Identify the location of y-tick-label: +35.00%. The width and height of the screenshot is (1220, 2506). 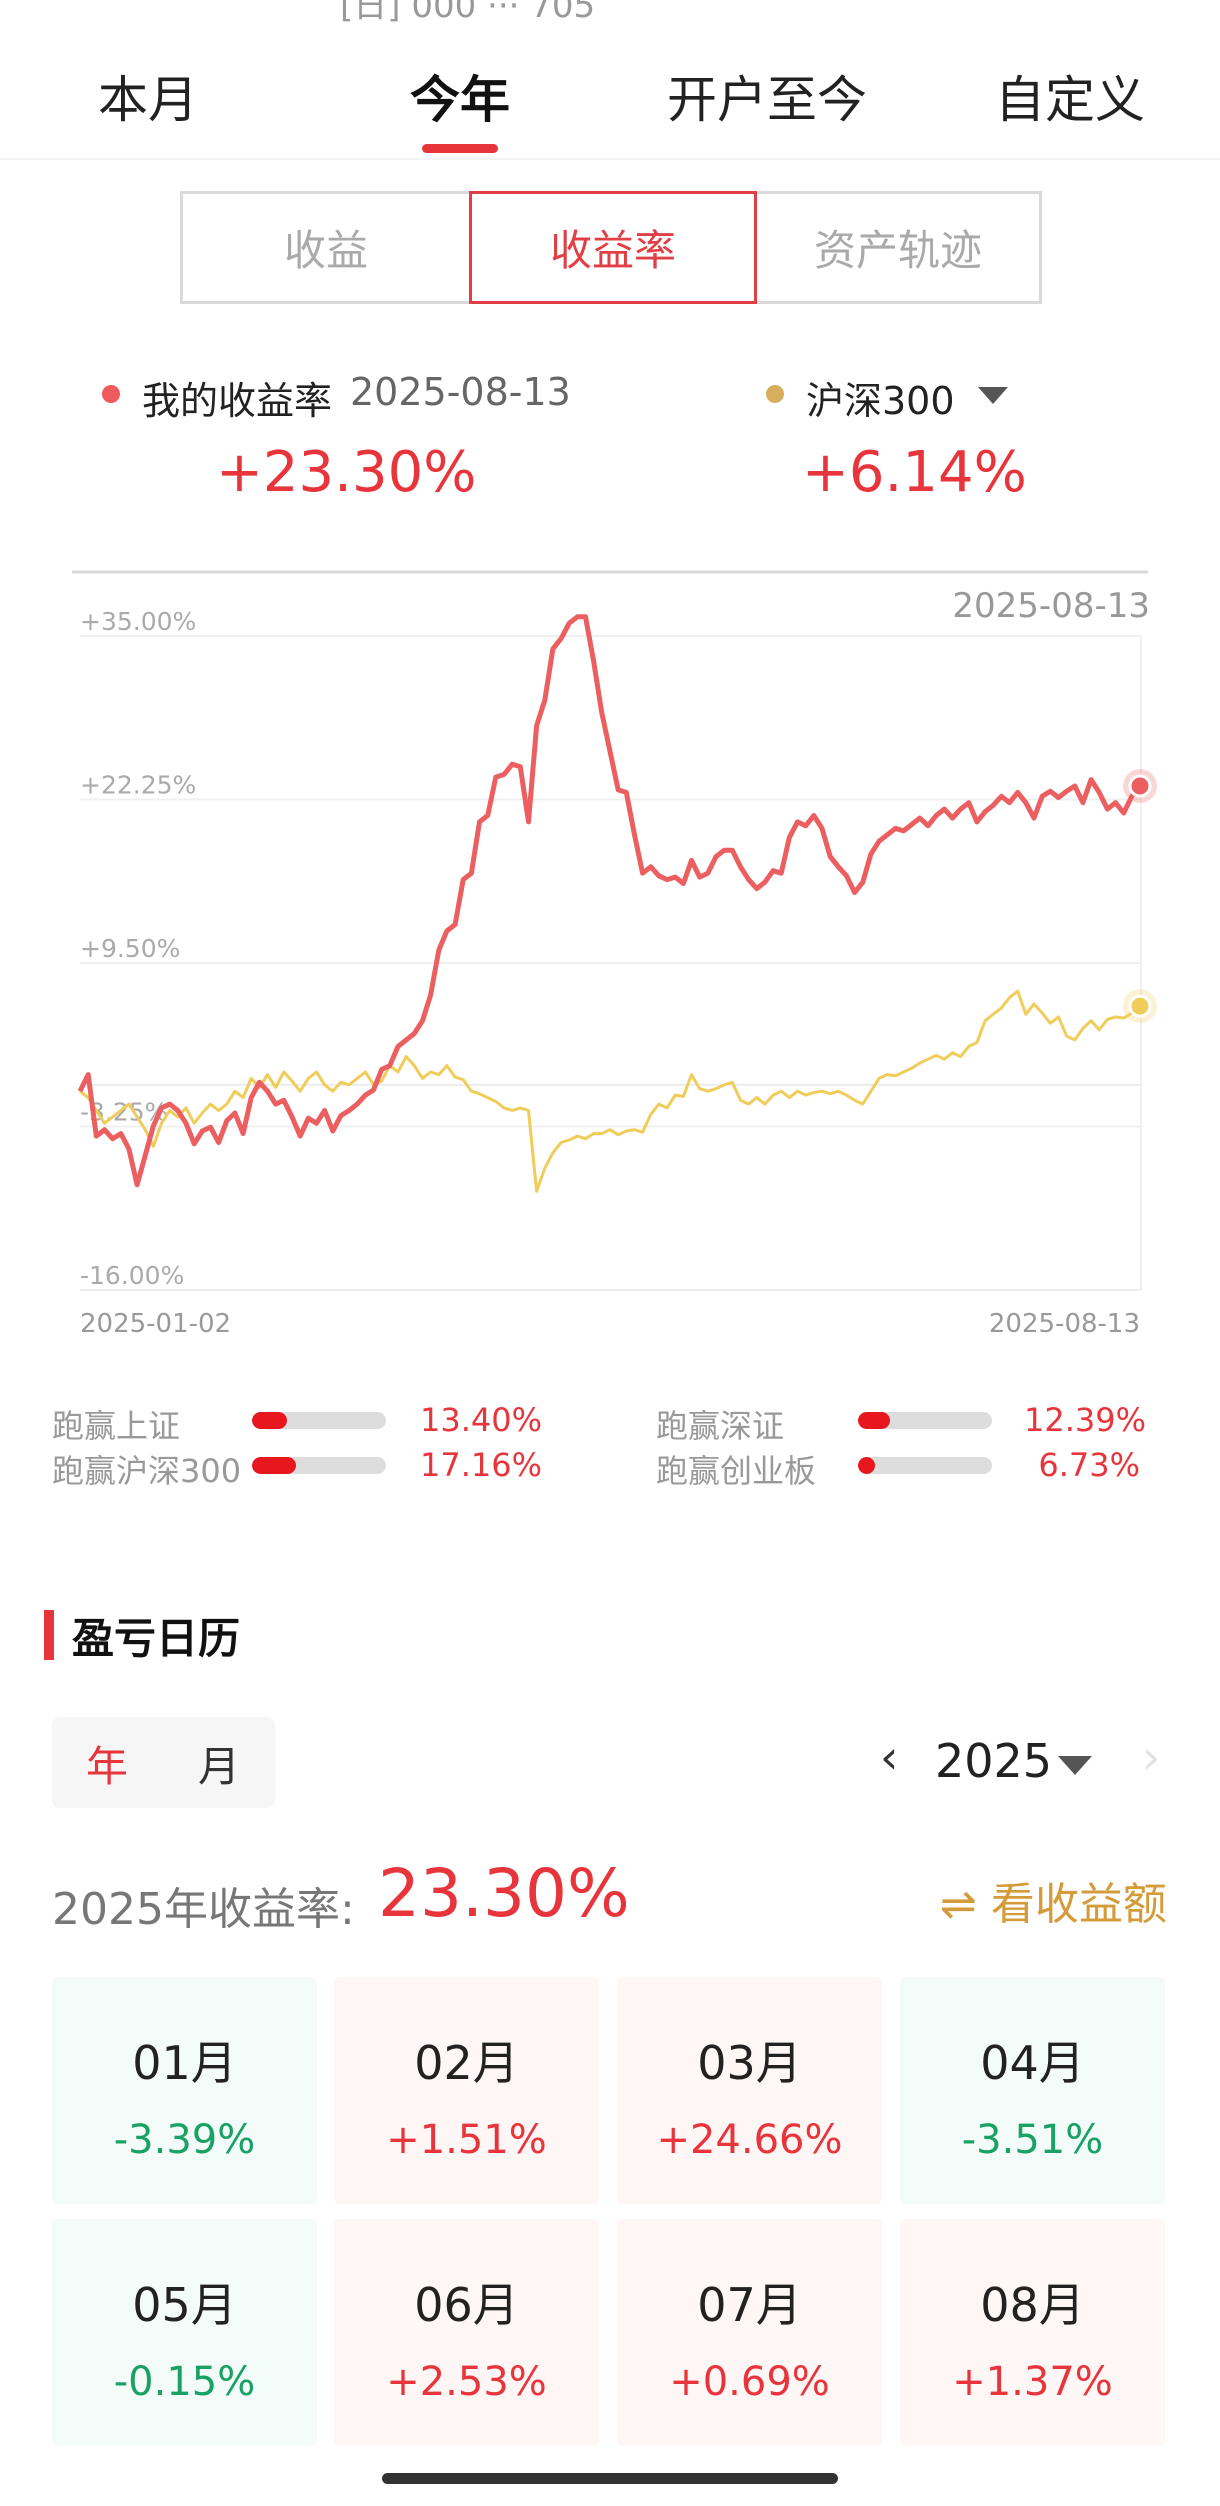
(138, 621).